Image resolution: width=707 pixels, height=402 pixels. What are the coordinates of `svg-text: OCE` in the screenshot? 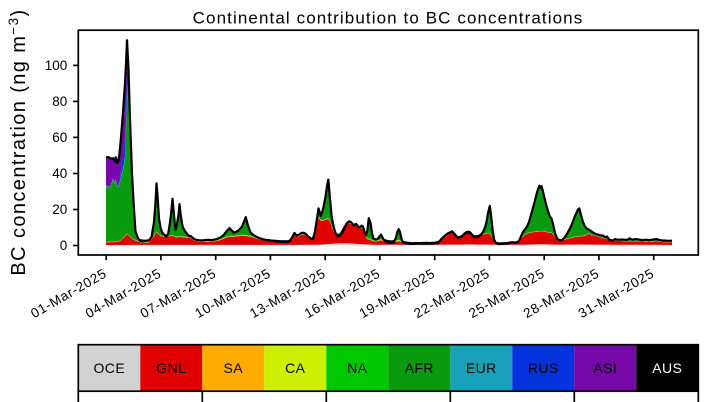 It's located at (110, 368).